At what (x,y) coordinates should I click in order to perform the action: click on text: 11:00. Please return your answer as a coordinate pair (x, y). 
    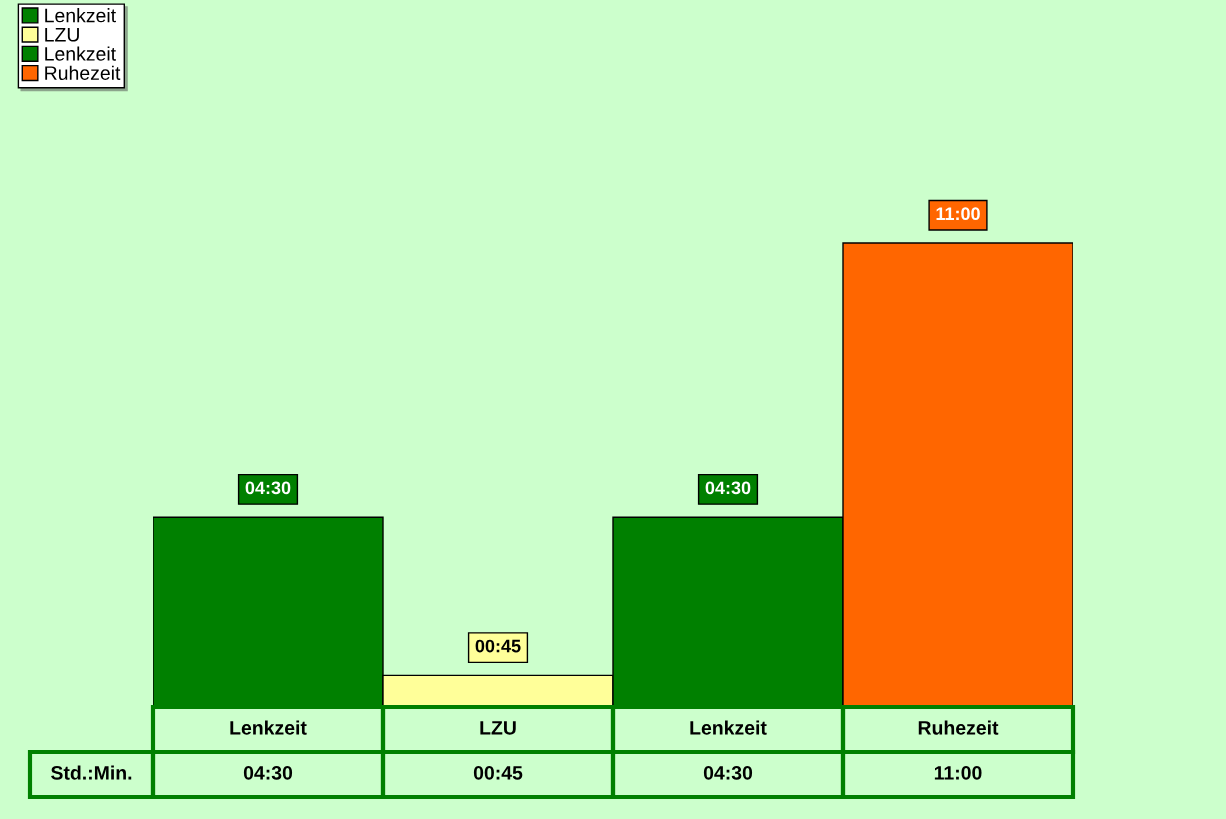
    Looking at the image, I should click on (958, 772).